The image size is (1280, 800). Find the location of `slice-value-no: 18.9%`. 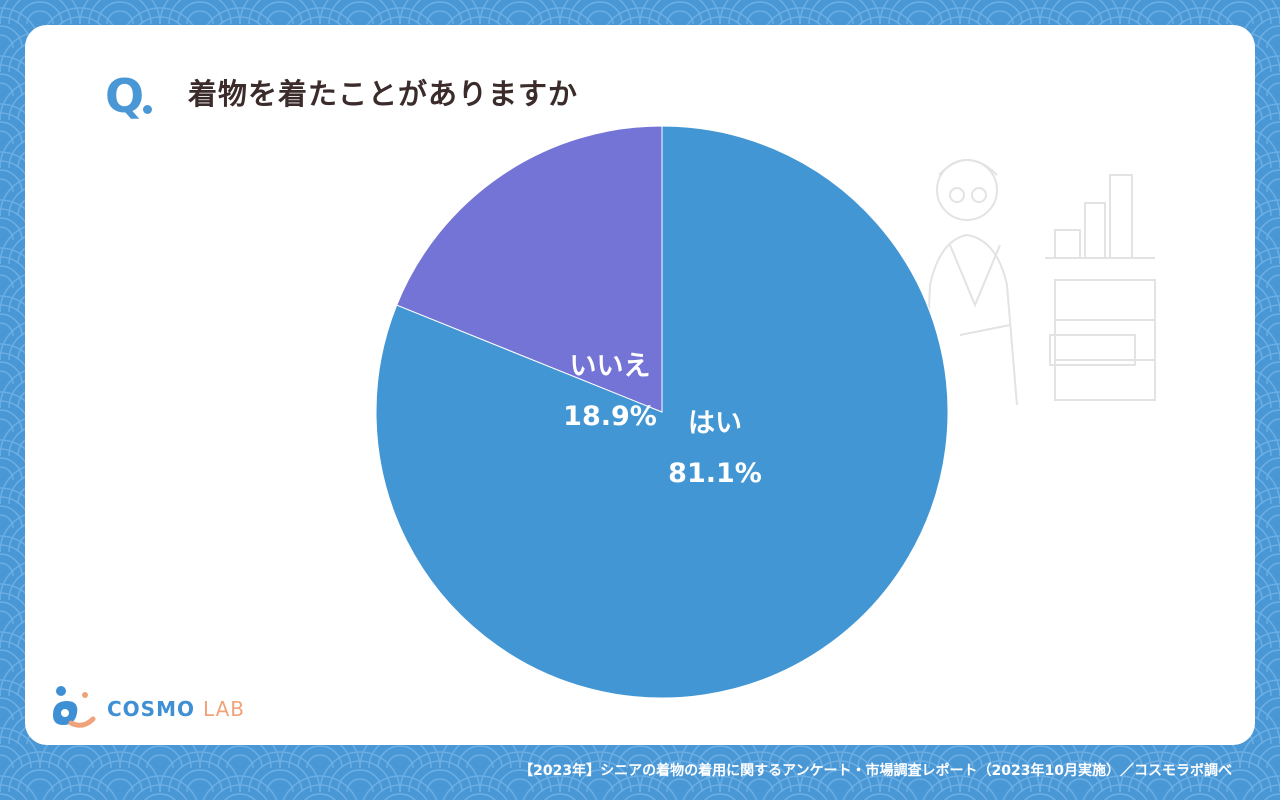

slice-value-no: 18.9% is located at coordinates (610, 416).